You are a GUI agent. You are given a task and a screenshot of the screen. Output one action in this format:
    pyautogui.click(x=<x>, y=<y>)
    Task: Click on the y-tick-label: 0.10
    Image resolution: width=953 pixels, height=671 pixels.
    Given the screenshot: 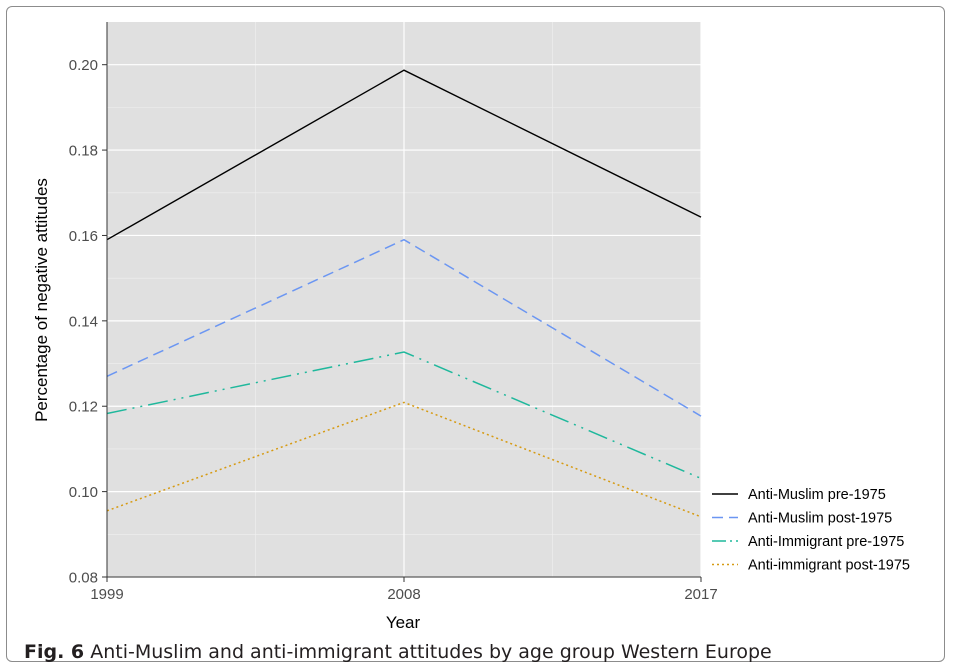 What is the action you would take?
    pyautogui.click(x=83, y=492)
    